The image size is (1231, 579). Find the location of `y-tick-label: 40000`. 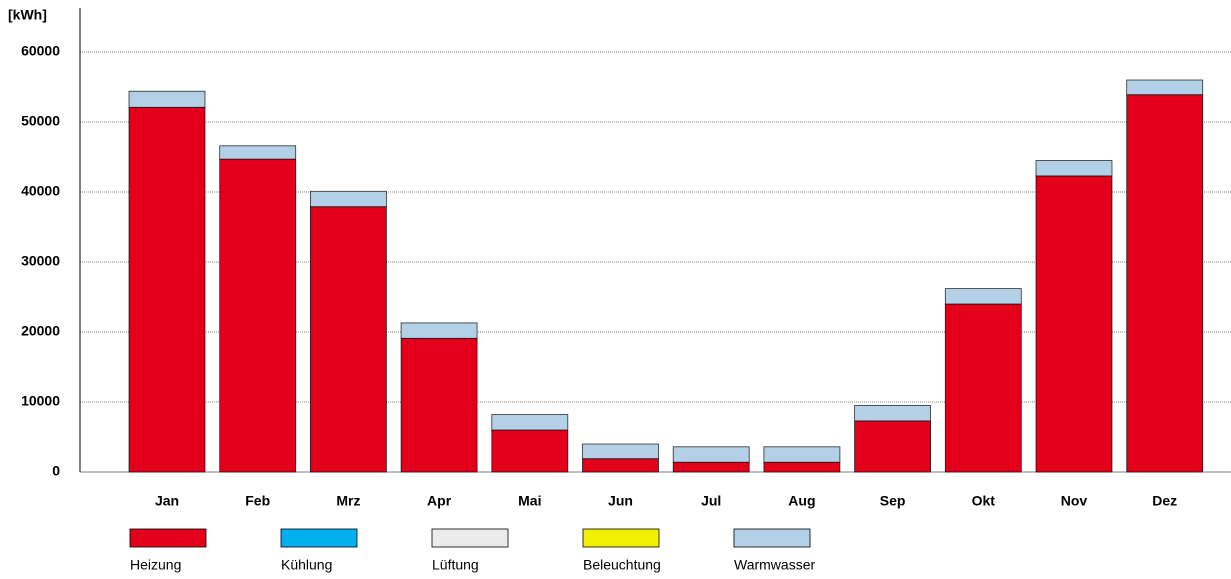

y-tick-label: 40000 is located at coordinates (40, 191).